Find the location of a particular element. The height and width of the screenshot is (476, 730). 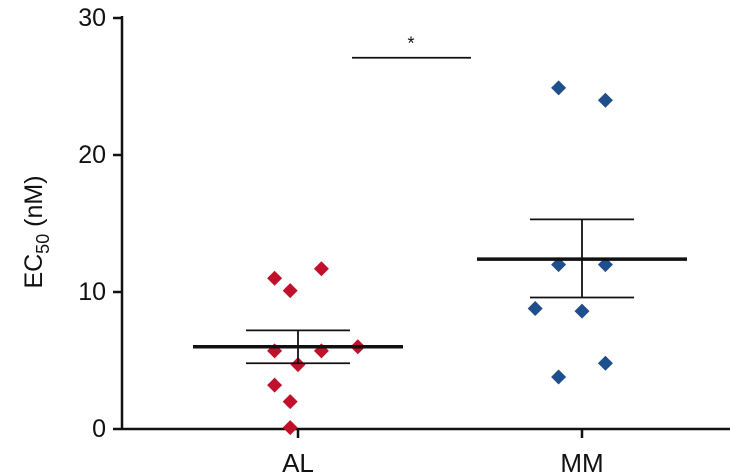

y-tick-label: 10 is located at coordinates (92, 292).